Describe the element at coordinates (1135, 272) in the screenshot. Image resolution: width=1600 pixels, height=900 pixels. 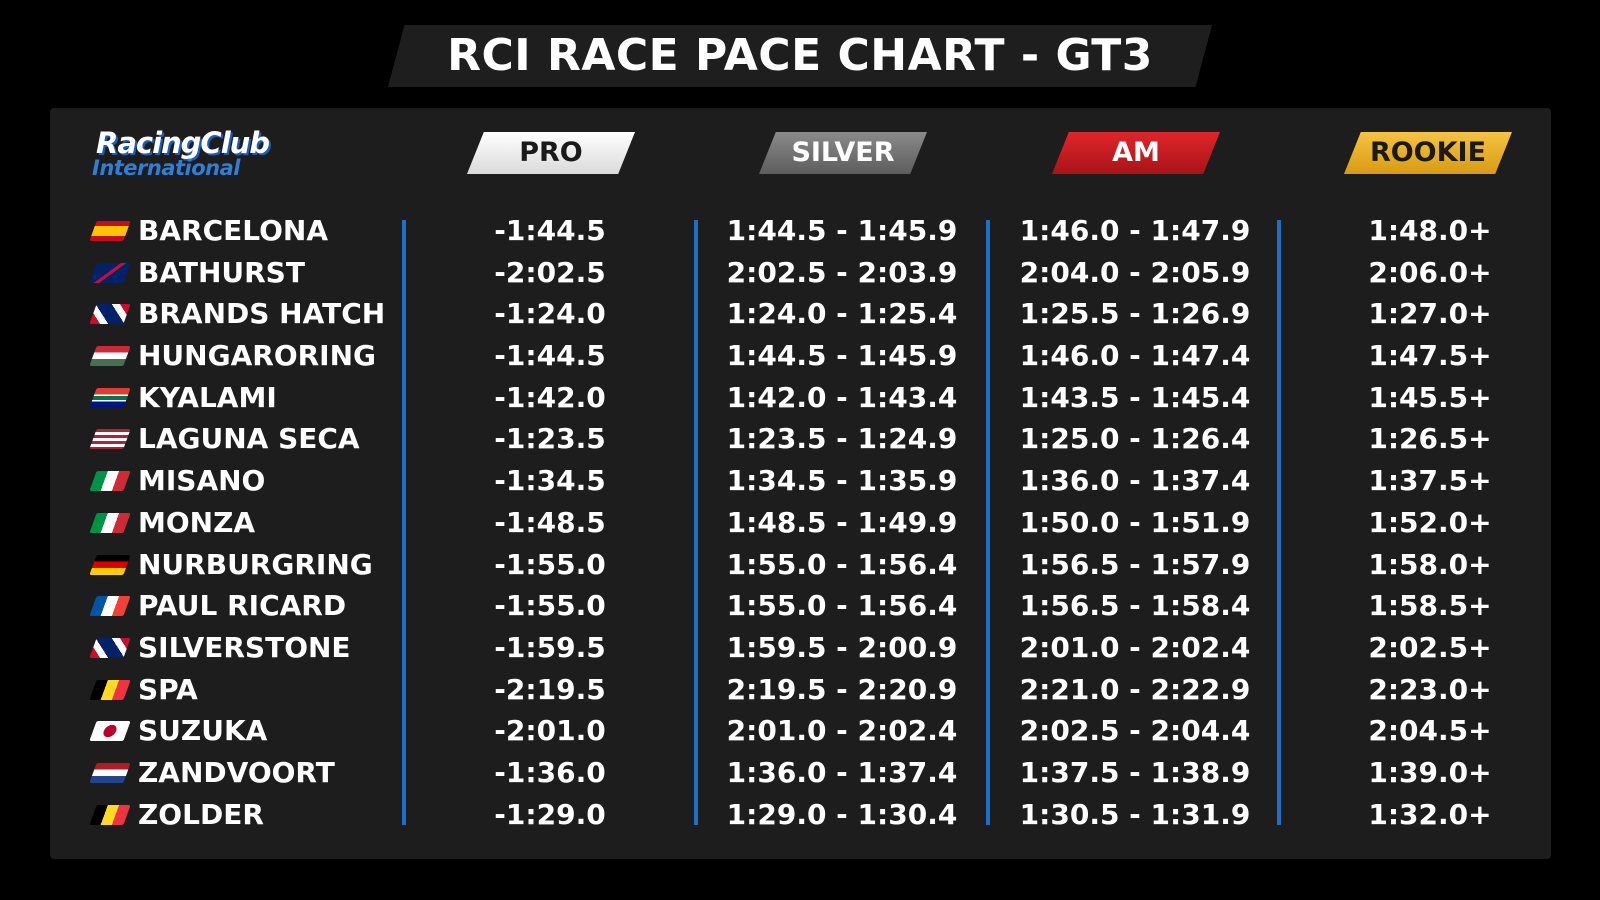
I see `am-time: 2:04.0 - 2:05.9` at that location.